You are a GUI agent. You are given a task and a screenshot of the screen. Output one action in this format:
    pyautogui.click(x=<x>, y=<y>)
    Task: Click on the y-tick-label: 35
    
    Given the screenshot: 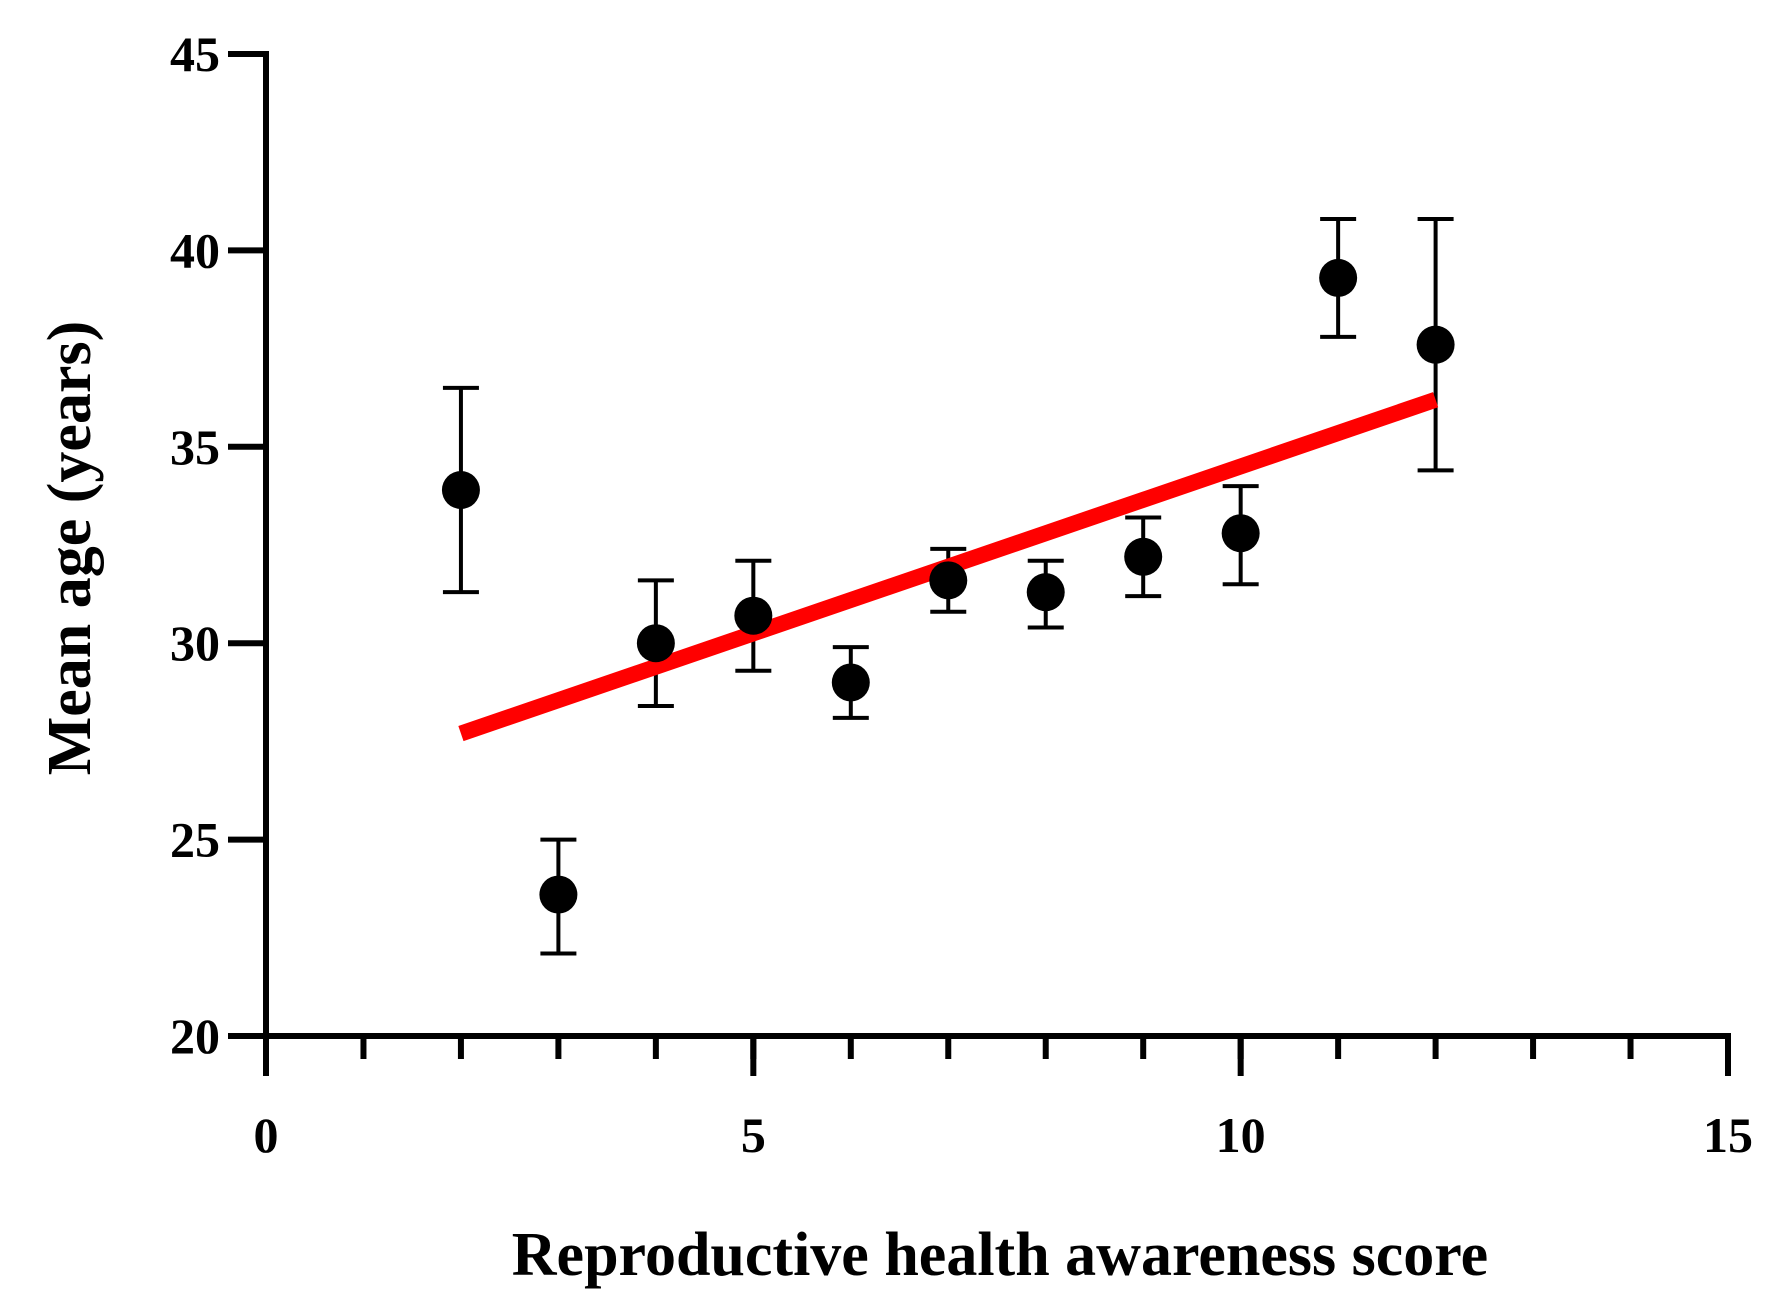 What is the action you would take?
    pyautogui.click(x=195, y=447)
    